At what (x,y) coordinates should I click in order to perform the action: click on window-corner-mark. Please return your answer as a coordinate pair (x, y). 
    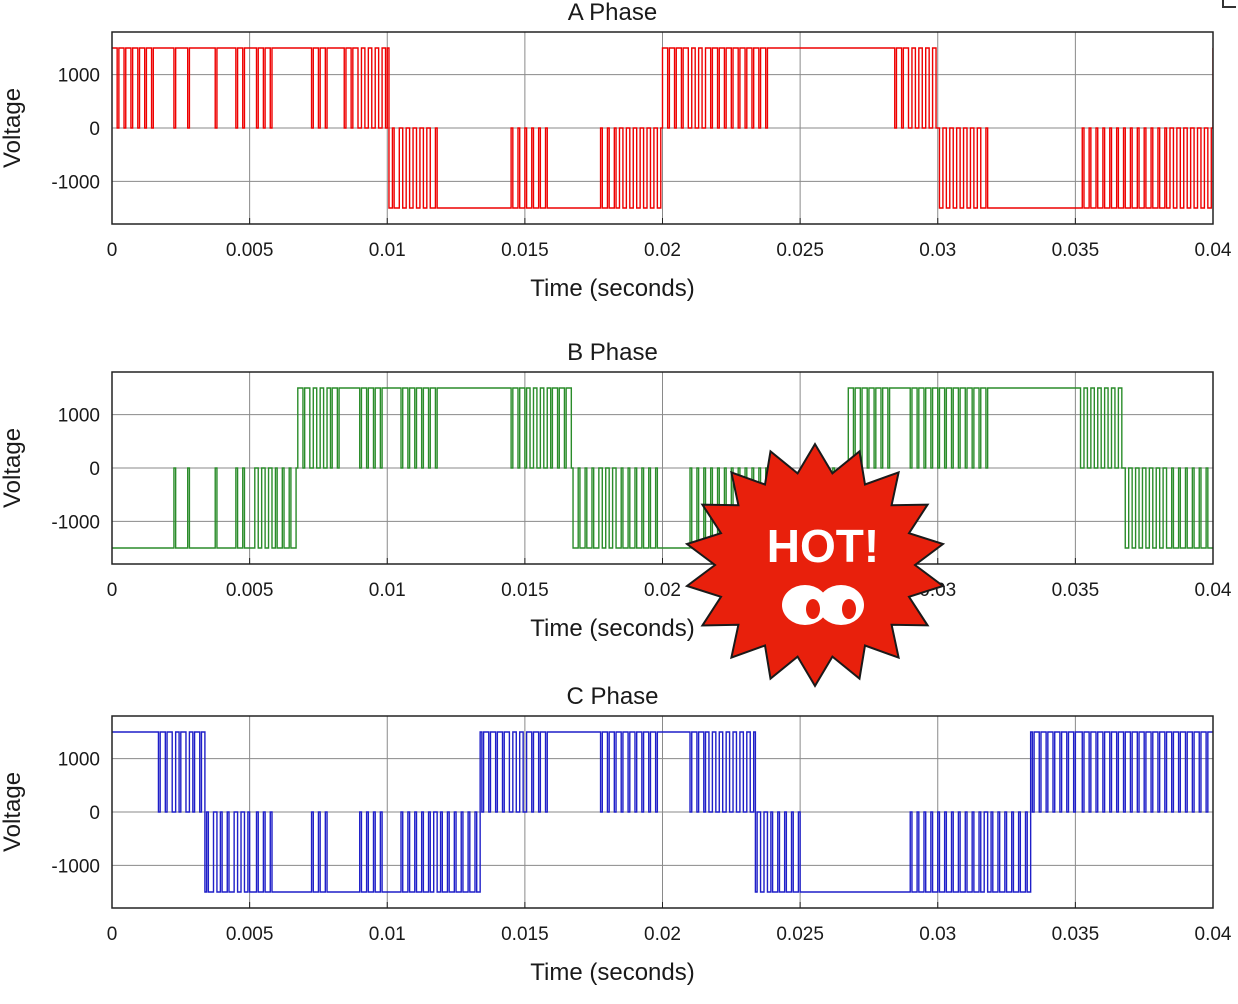
    Looking at the image, I should click on (1229, 4).